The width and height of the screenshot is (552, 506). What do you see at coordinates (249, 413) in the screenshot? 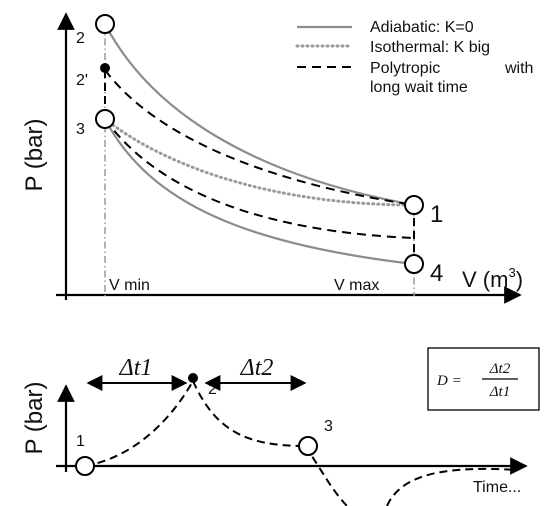
I see `pressure-relax-curve` at bounding box center [249, 413].